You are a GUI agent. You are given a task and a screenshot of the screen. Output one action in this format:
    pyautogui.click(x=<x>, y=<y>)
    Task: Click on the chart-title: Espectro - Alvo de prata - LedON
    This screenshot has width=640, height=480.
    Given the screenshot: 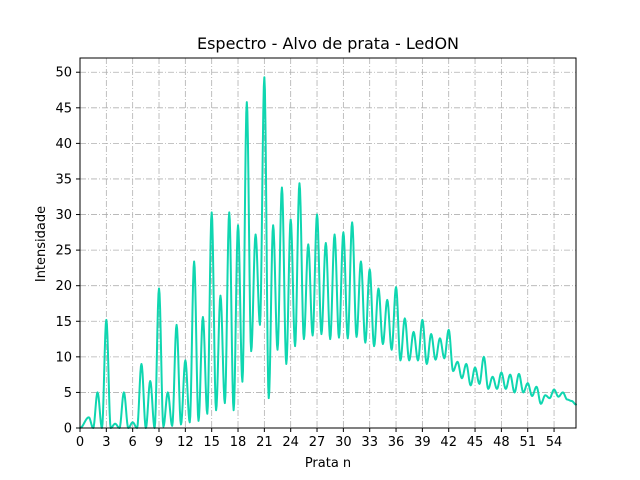 What is the action you would take?
    pyautogui.click(x=328, y=43)
    